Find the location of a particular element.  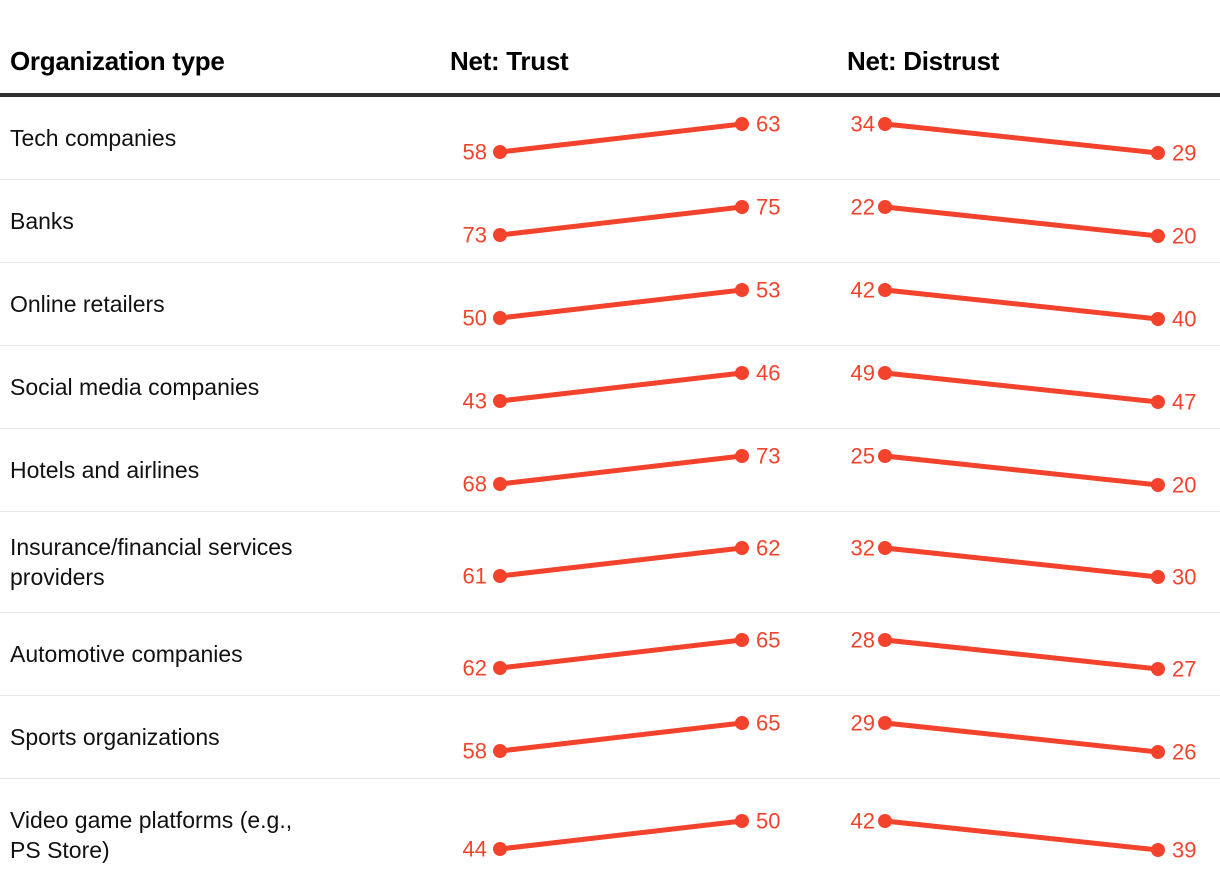

distrust-slope-chart: 34 29 is located at coordinates (1024, 139).